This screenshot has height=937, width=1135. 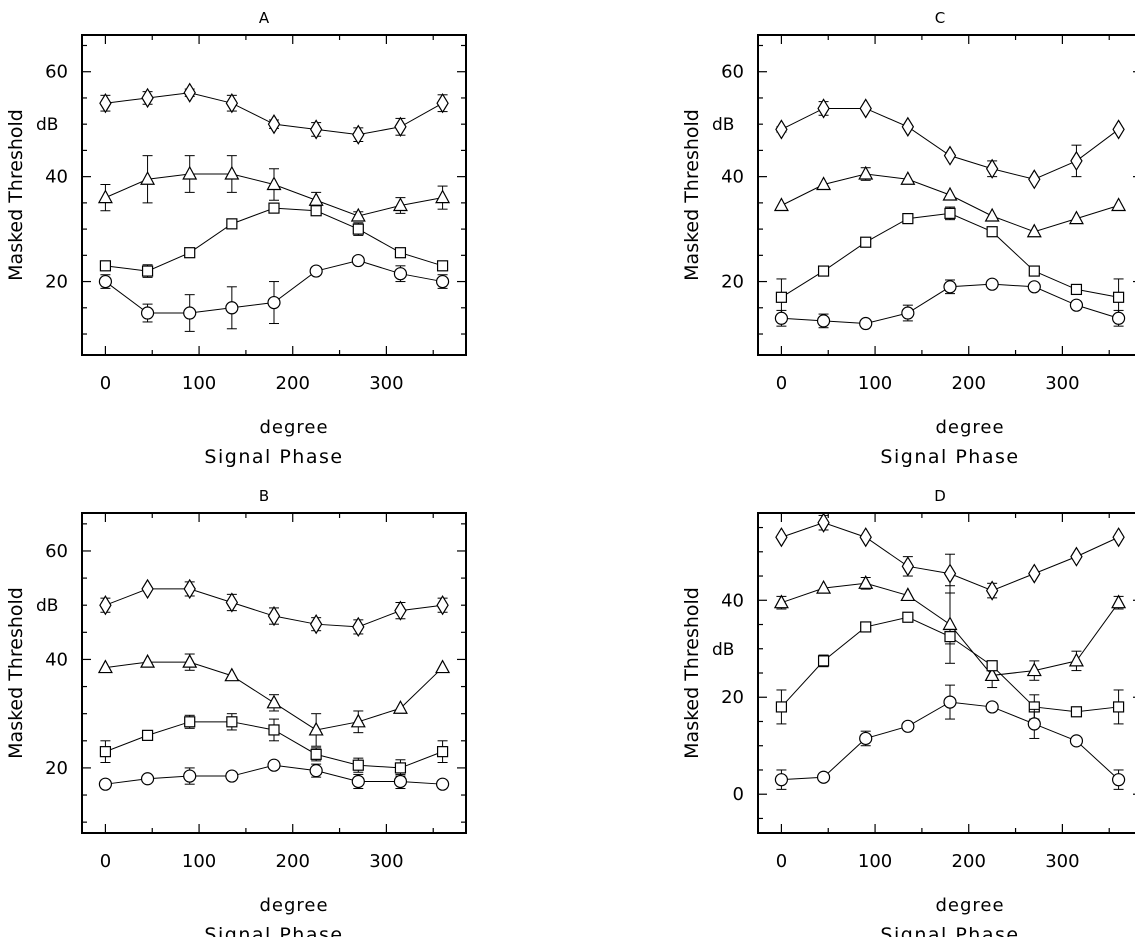 What do you see at coordinates (950, 668) in the screenshot?
I see `series-square` at bounding box center [950, 668].